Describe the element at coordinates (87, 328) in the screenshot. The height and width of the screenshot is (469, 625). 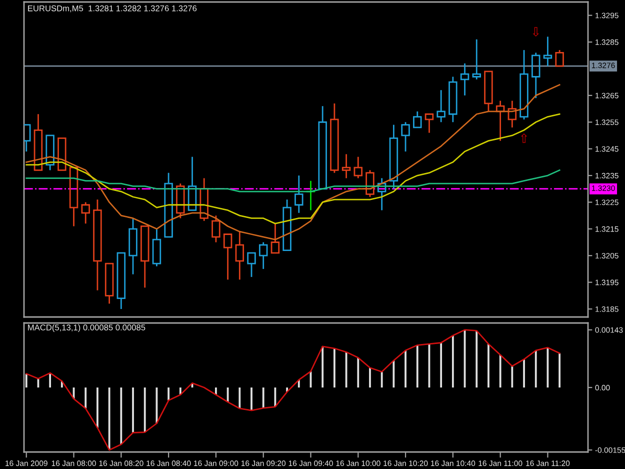
I see `chart-title: MACD(5,13,1) 0.00085 0.00085` at that location.